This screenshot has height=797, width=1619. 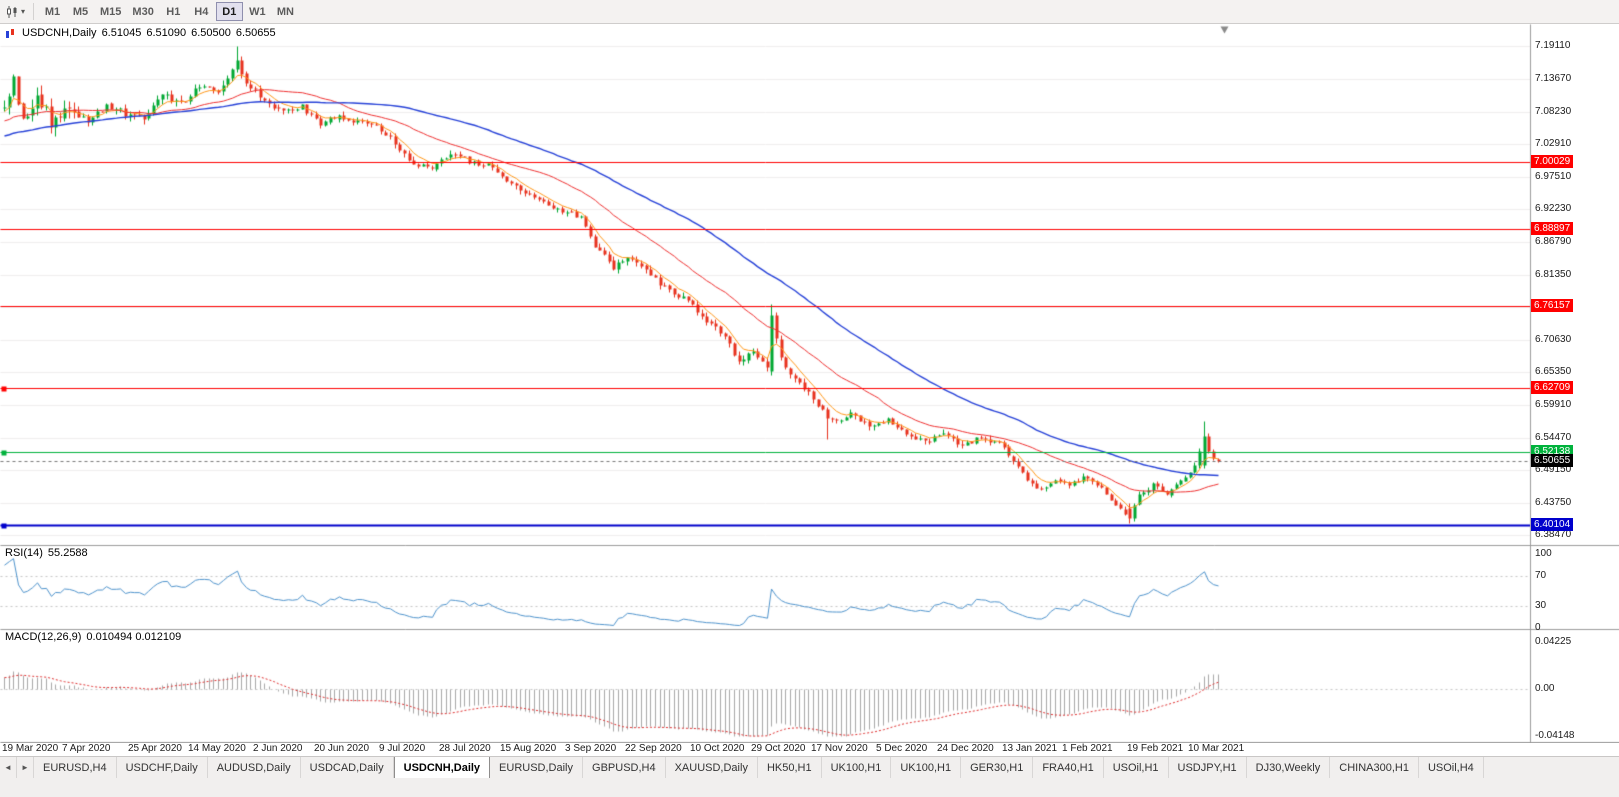 I want to click on rsi-tick: 30, so click(x=1541, y=605).